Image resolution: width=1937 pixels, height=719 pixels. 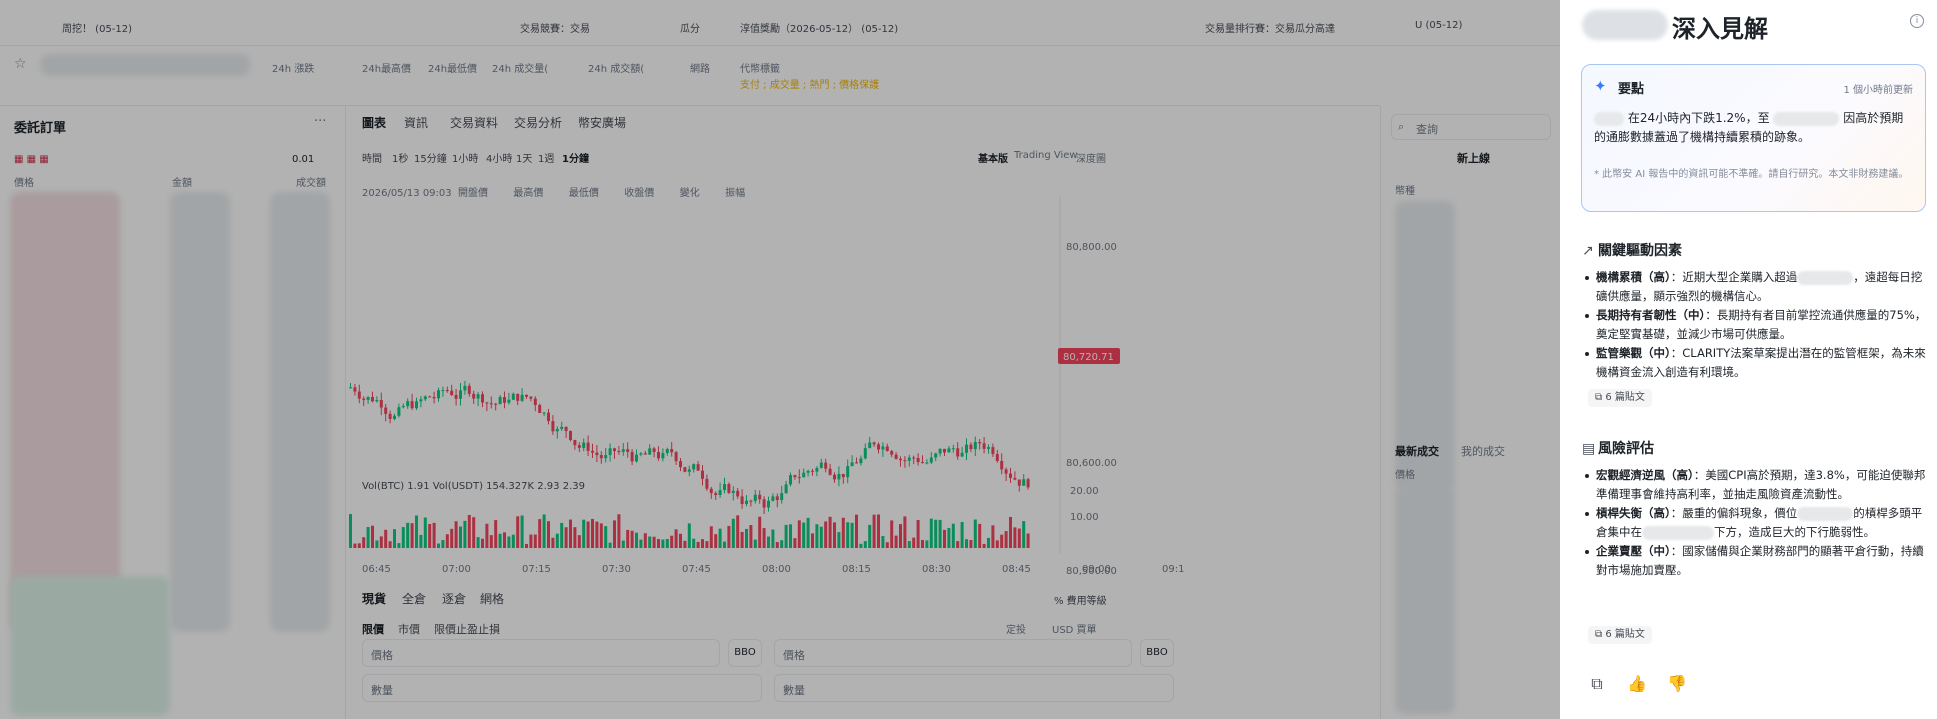 I want to click on interval-option: 1週, so click(x=546, y=159).